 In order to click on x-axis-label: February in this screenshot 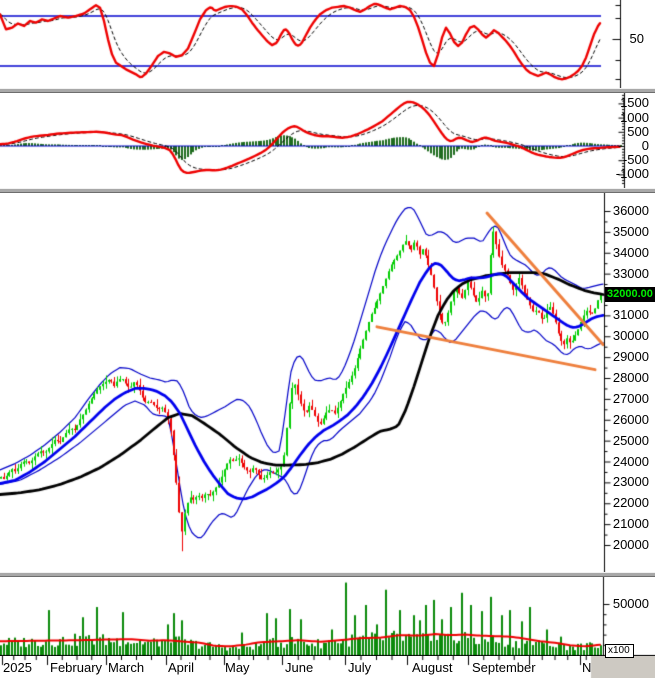, I will do `click(76, 667)`.